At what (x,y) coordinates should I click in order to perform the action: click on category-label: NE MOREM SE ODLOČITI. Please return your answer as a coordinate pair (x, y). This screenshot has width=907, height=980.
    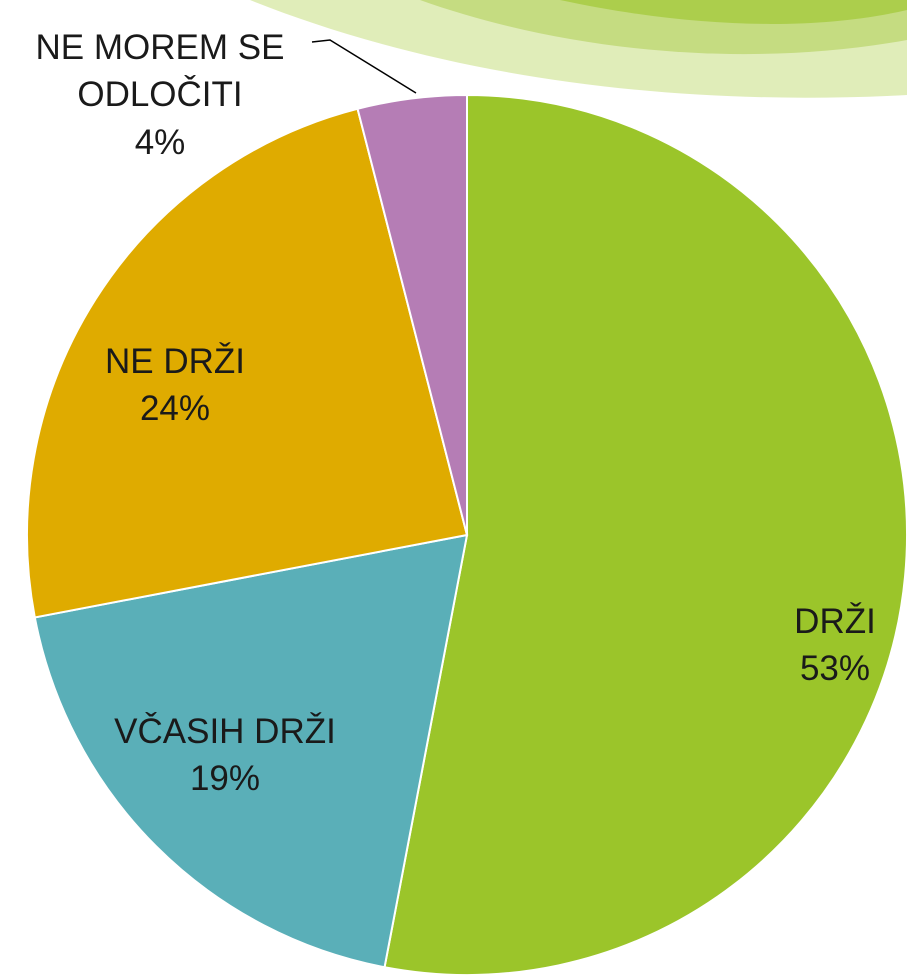
    Looking at the image, I should click on (160, 71).